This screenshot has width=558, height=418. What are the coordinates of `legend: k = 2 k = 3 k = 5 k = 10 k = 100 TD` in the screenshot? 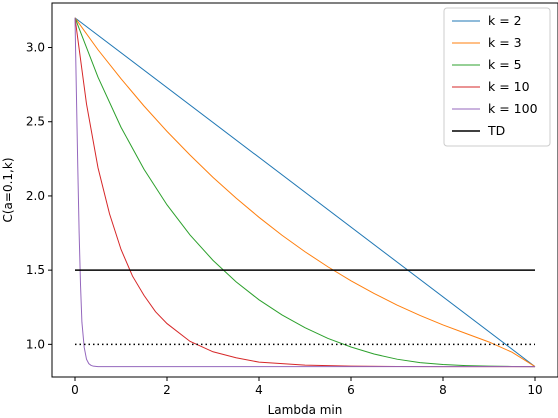 It's located at (497, 77).